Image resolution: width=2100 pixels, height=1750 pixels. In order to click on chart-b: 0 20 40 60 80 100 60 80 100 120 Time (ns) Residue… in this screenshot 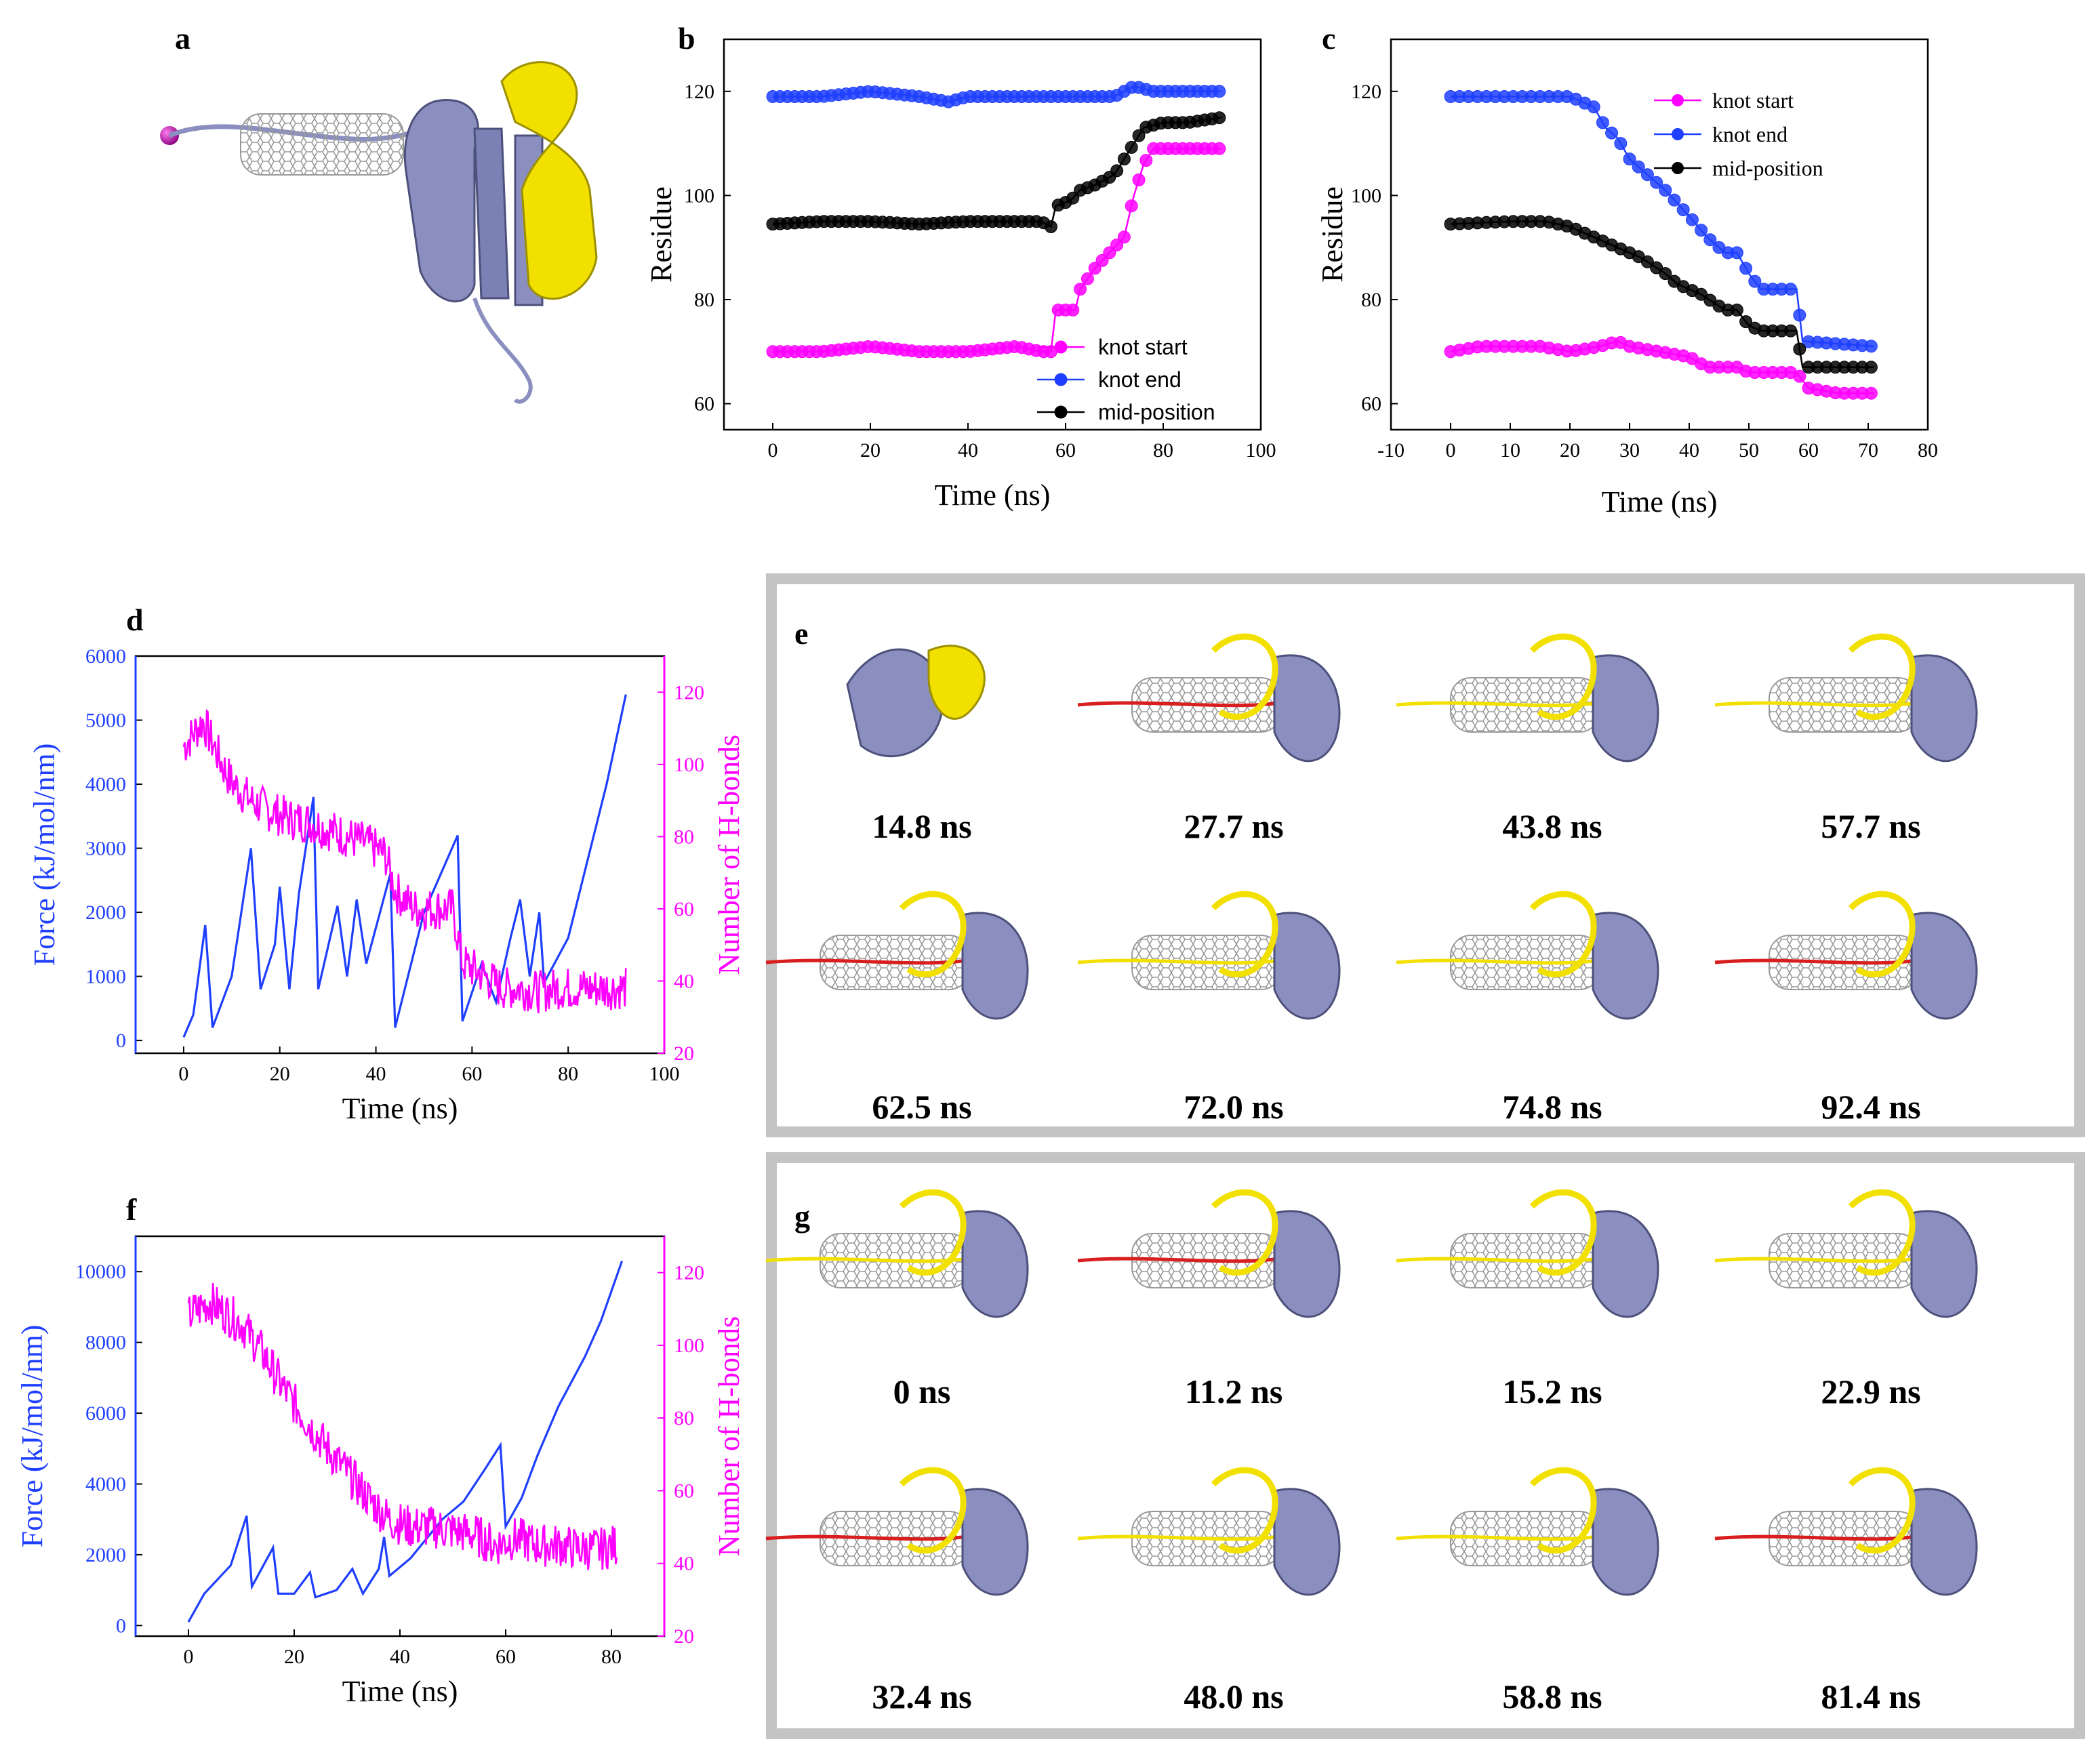, I will do `click(960, 275)`.